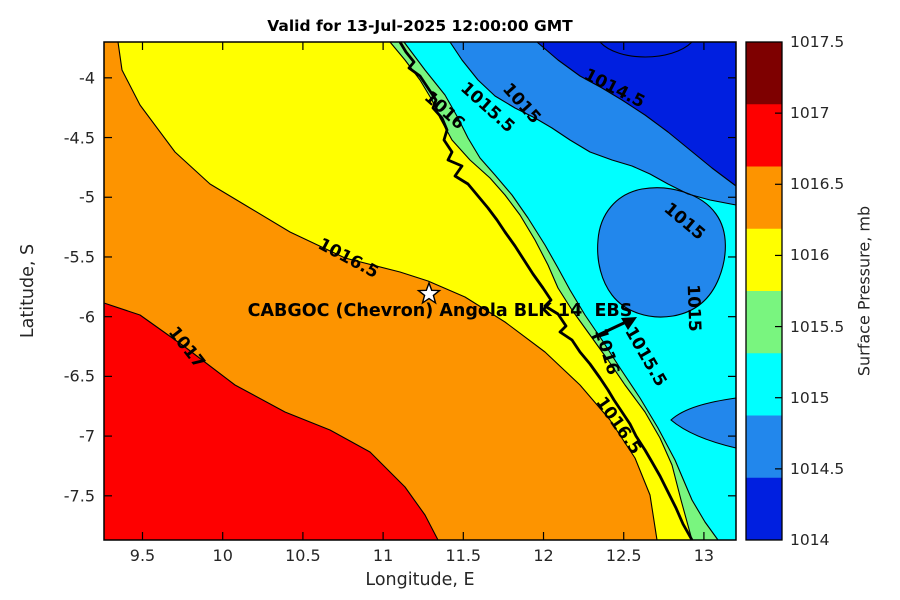 This screenshot has height=600, width=900. I want to click on colorbar-tick-label: 1014, so click(810, 540).